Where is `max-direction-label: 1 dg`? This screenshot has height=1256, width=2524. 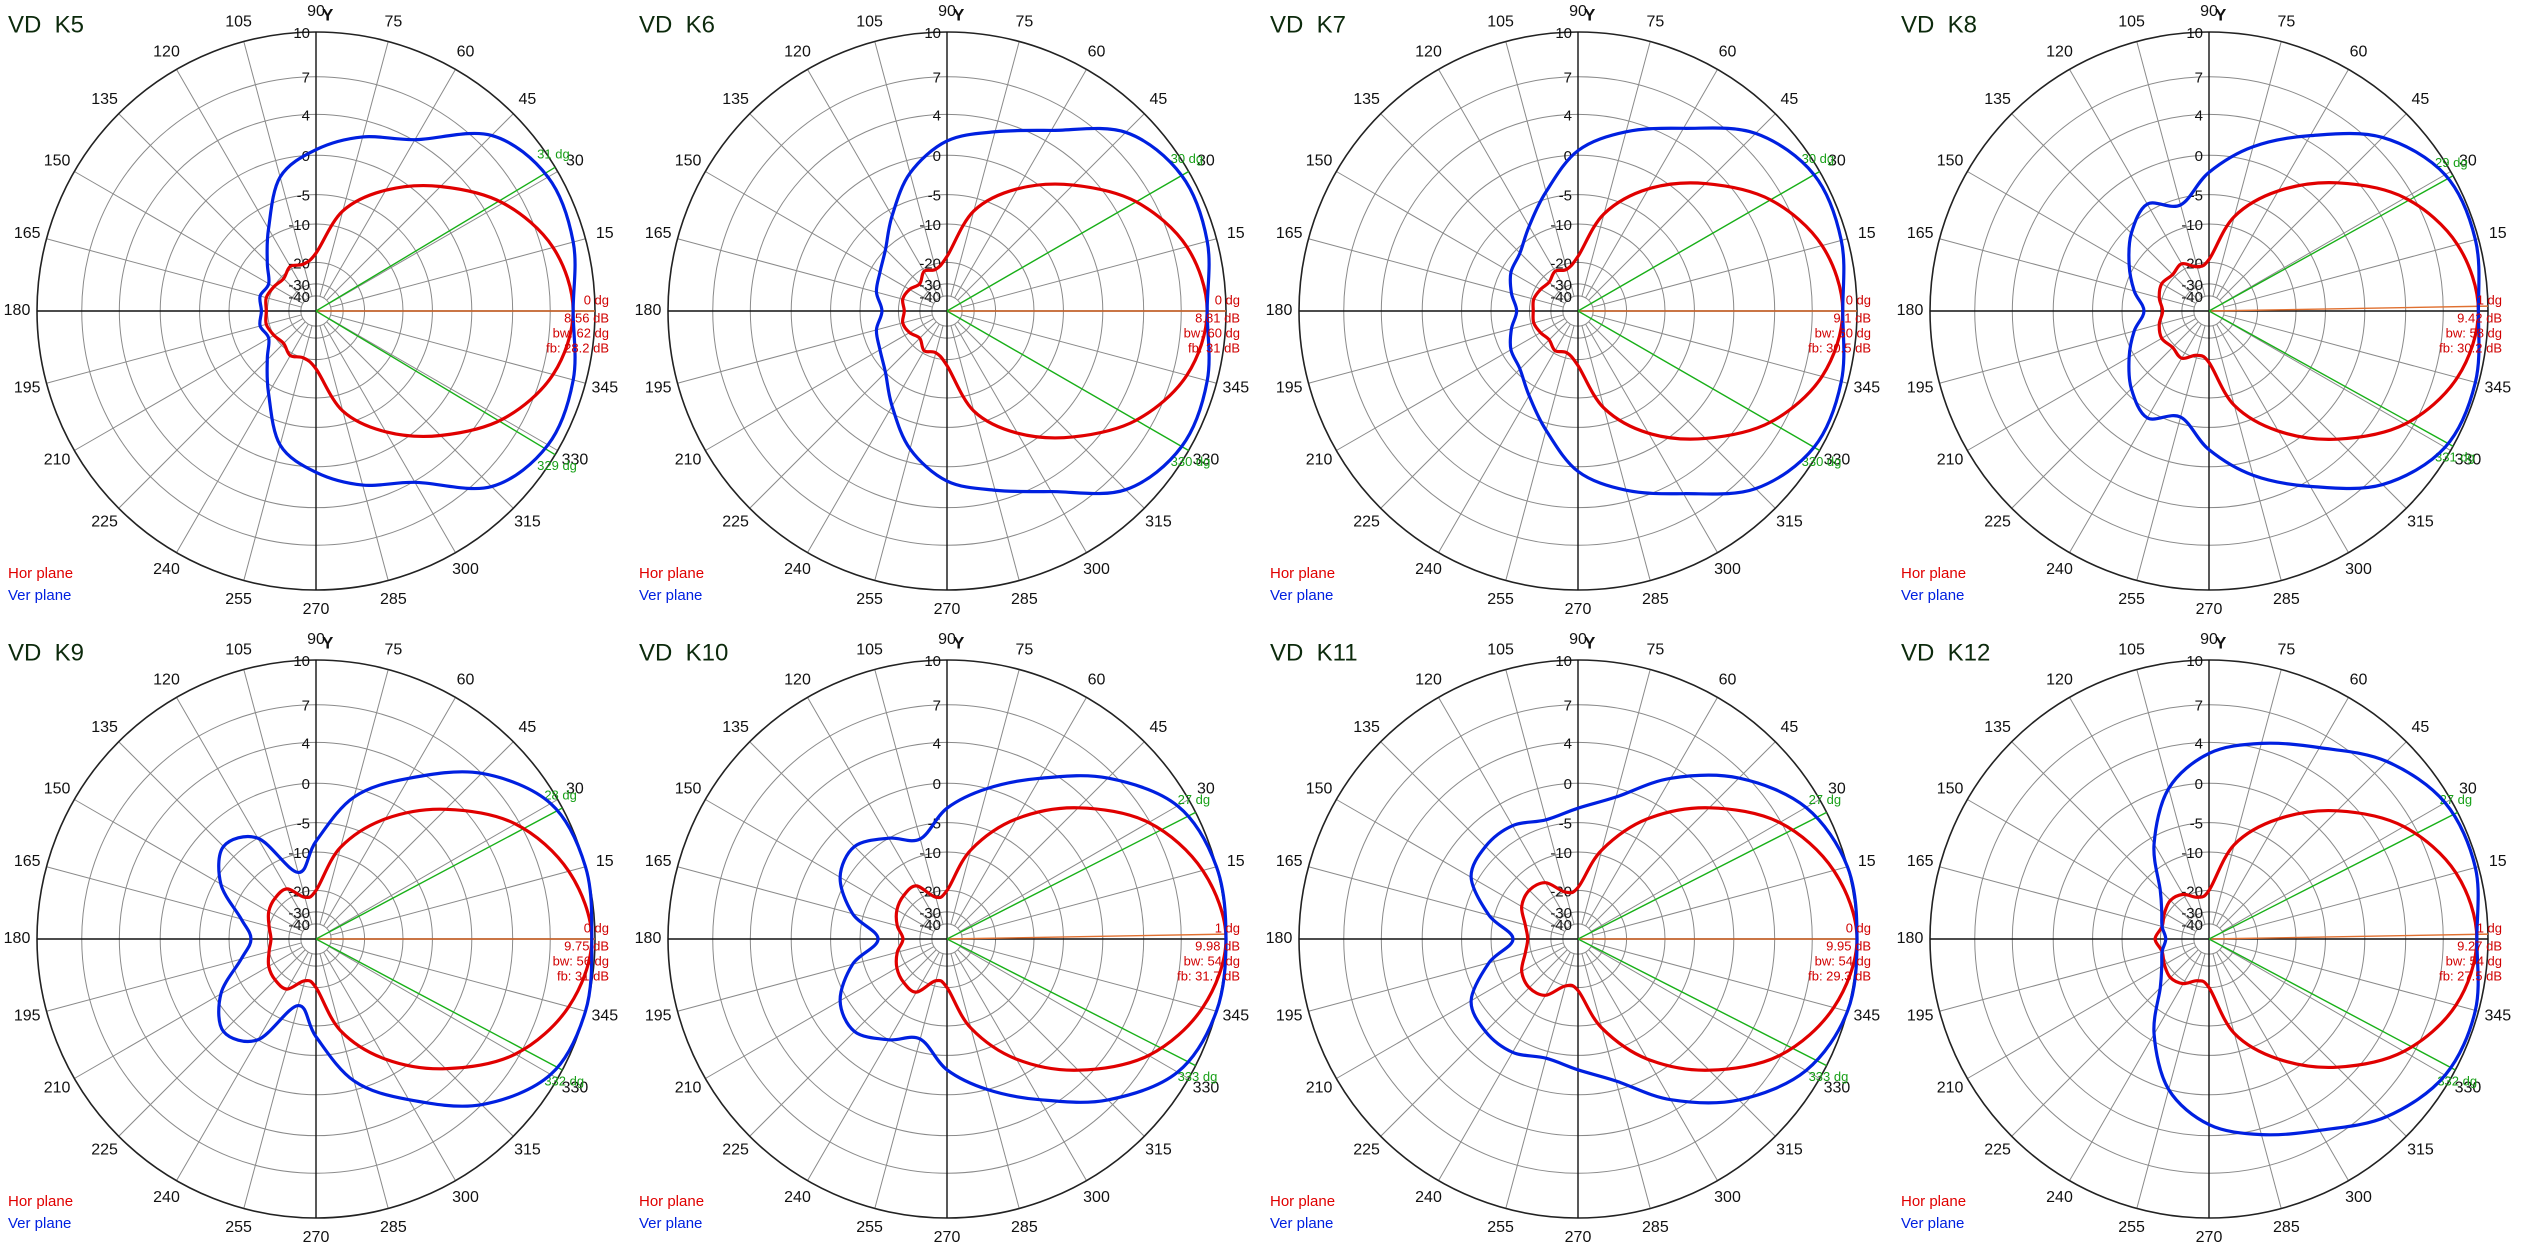 max-direction-label: 1 dg is located at coordinates (2489, 927).